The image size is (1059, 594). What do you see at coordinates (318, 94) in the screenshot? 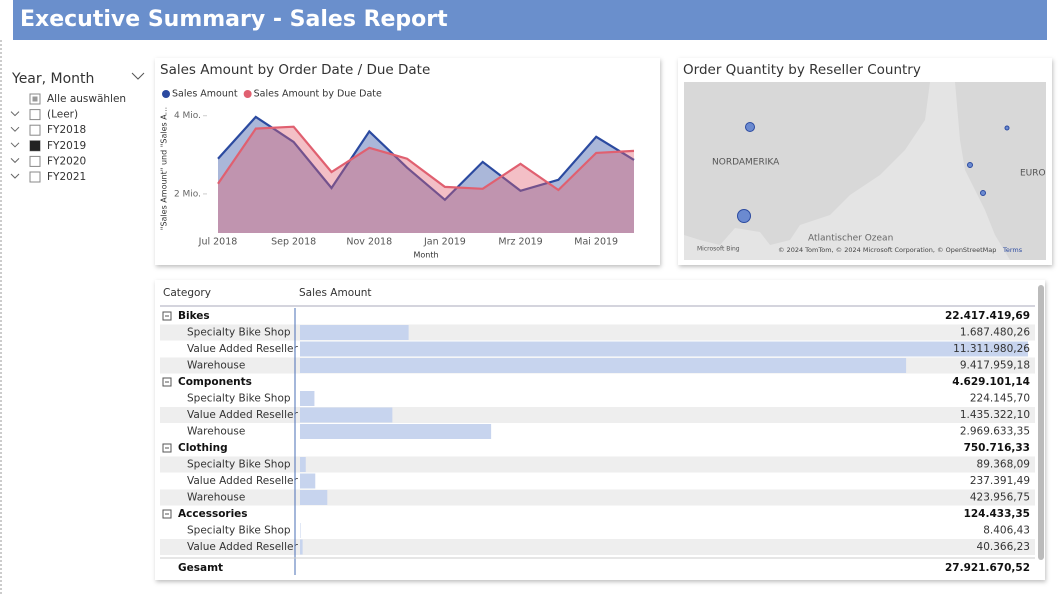
I see `legend-label: Sales Amount by Due Date` at bounding box center [318, 94].